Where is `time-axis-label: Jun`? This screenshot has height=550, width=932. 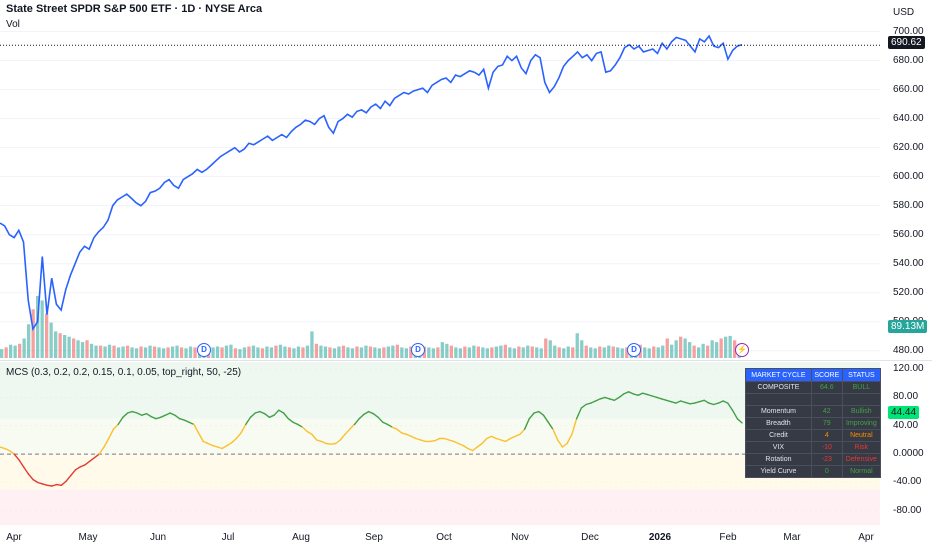
time-axis-label: Jun is located at coordinates (158, 537).